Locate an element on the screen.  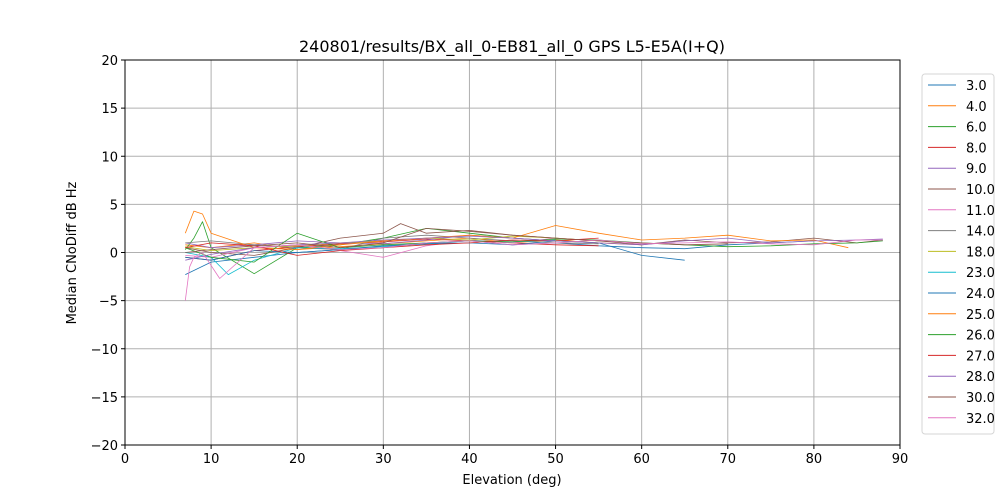
x-tick-label: 40 is located at coordinates (469, 459).